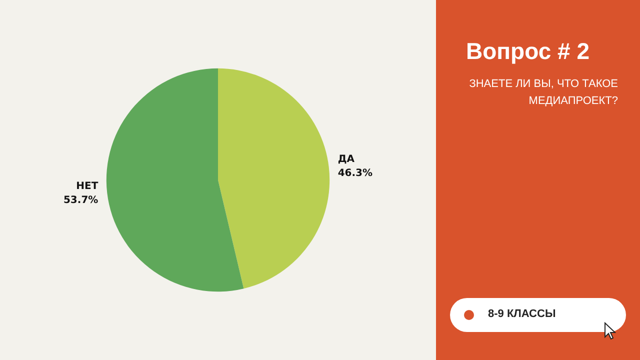  I want to click on text: 8-9 КЛАССЫ, so click(522, 314).